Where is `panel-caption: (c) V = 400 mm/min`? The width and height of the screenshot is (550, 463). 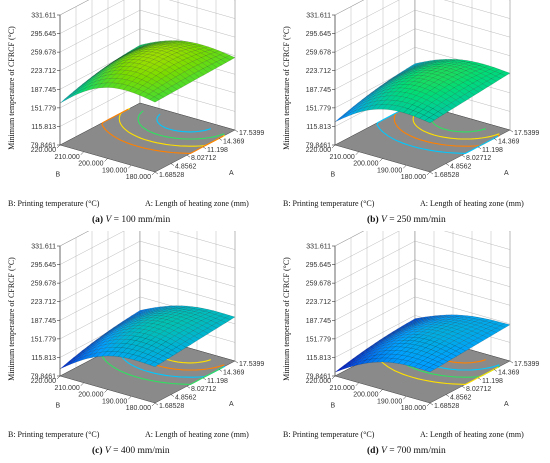 panel-caption: (c) V = 400 mm/min is located at coordinates (131, 451).